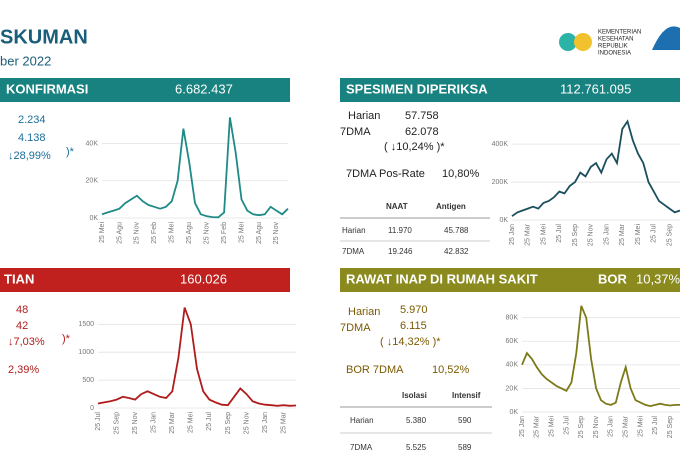 This screenshot has width=680, height=465. I want to click on logo-text: KEMENTERIAN, so click(619, 33).